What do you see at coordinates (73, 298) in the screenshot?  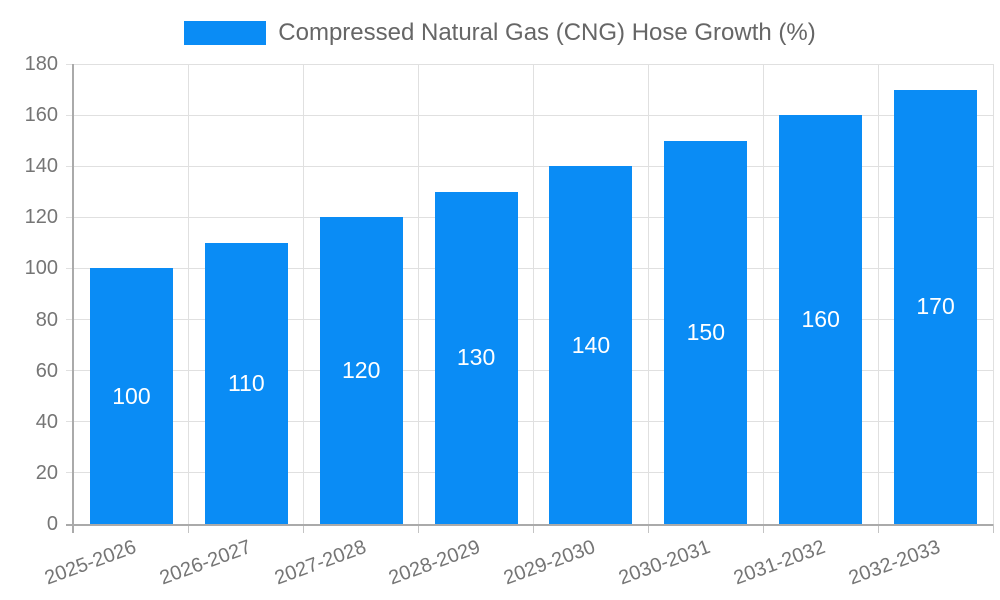 I see `y-axis-line` at bounding box center [73, 298].